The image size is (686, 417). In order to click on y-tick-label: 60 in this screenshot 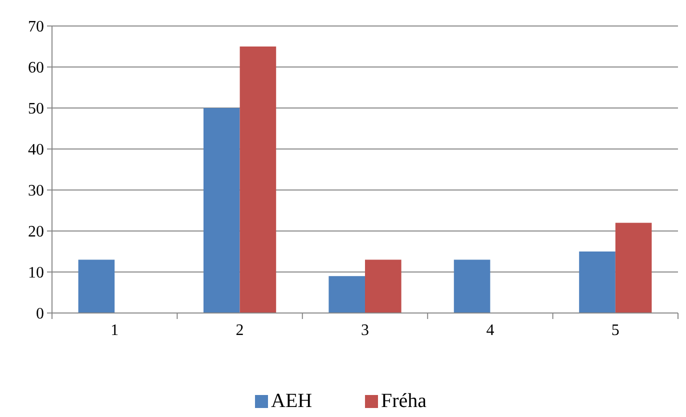, I will do `click(36, 68)`.